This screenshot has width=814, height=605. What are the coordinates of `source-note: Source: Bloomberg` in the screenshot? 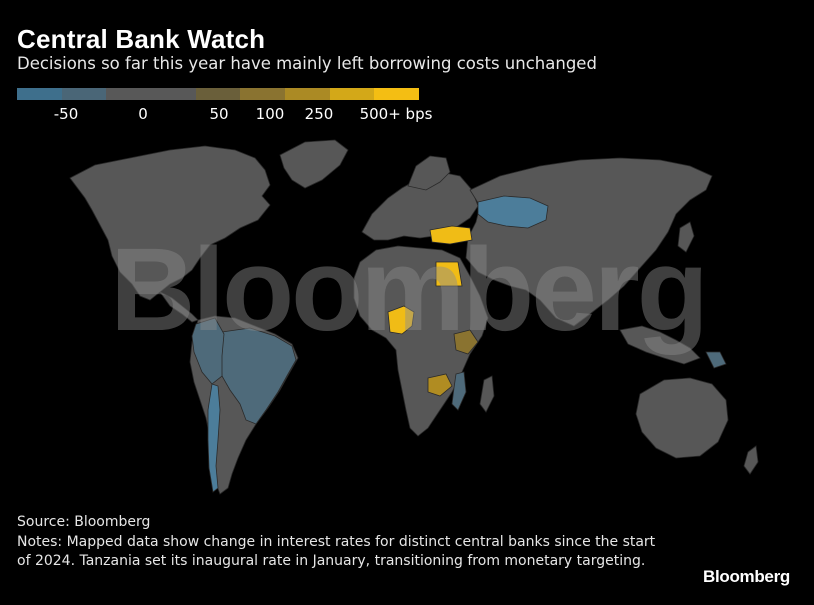 It's located at (84, 522).